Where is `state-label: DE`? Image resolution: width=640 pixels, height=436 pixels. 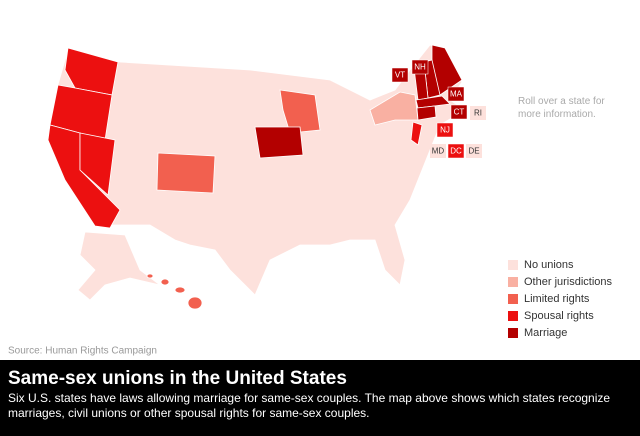 state-label: DE is located at coordinates (473, 151).